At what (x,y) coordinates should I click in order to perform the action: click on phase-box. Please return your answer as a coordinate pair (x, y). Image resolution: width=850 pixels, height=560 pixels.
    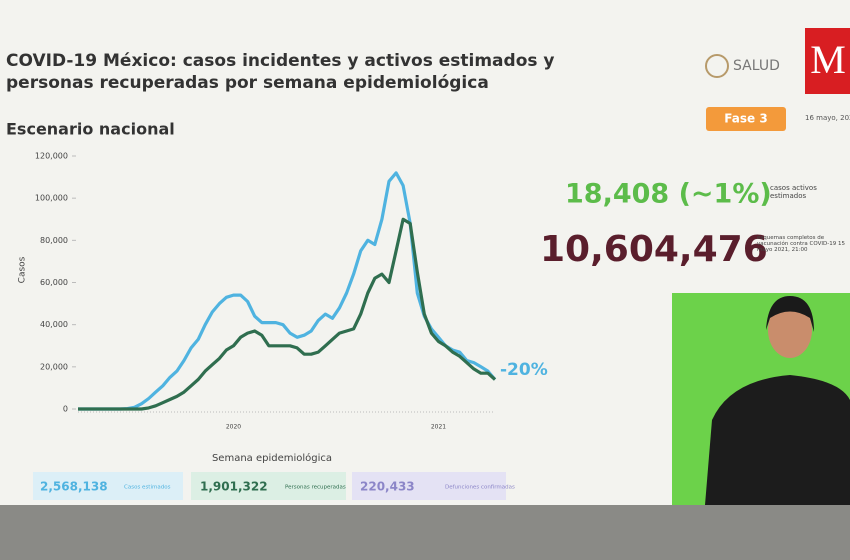
    Looking at the image, I should click on (746, 119).